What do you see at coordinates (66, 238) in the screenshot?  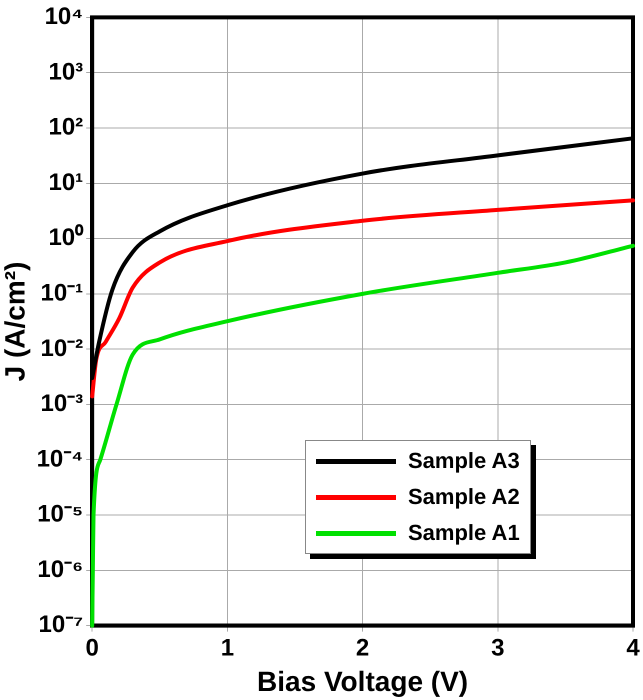 I see `y-tick-label: 10⁰` at bounding box center [66, 238].